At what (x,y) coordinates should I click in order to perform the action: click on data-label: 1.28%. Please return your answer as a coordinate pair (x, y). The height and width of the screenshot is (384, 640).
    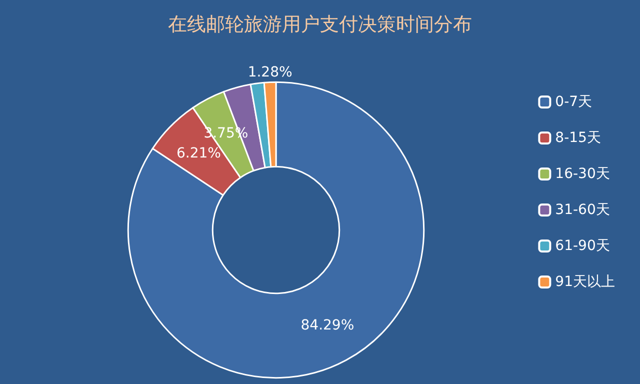
    Looking at the image, I should click on (270, 72).